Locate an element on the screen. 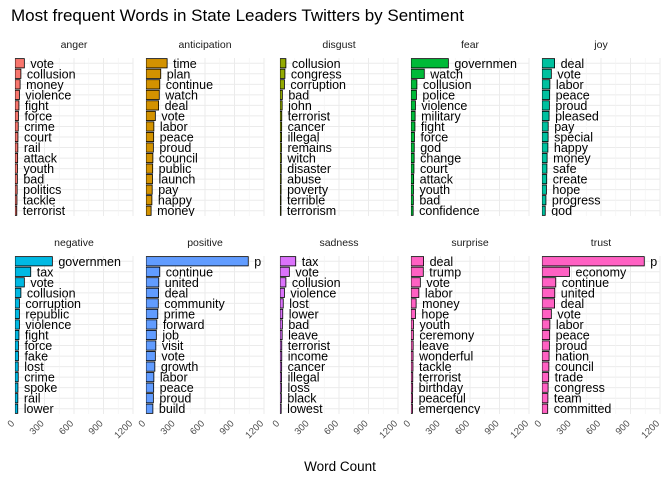 The width and height of the screenshot is (672, 485). bar-abuse is located at coordinates (281, 179).